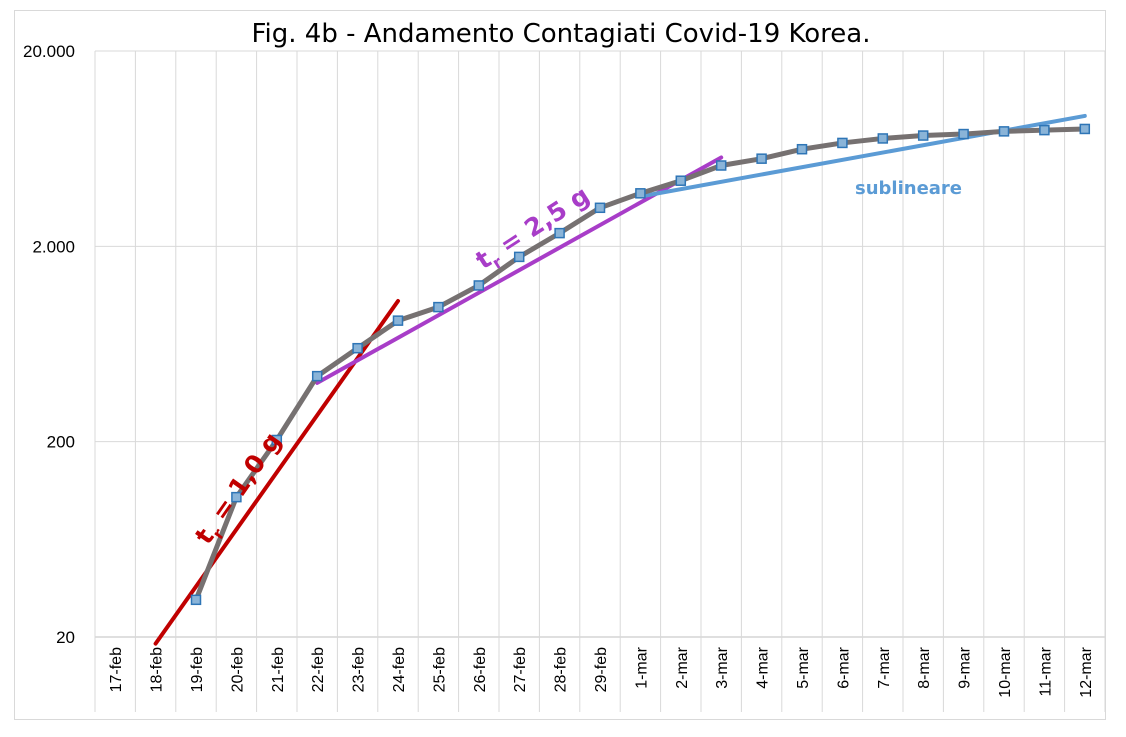 The height and width of the screenshot is (737, 1126). I want to click on x-tick-label: 1-mar, so click(641, 667).